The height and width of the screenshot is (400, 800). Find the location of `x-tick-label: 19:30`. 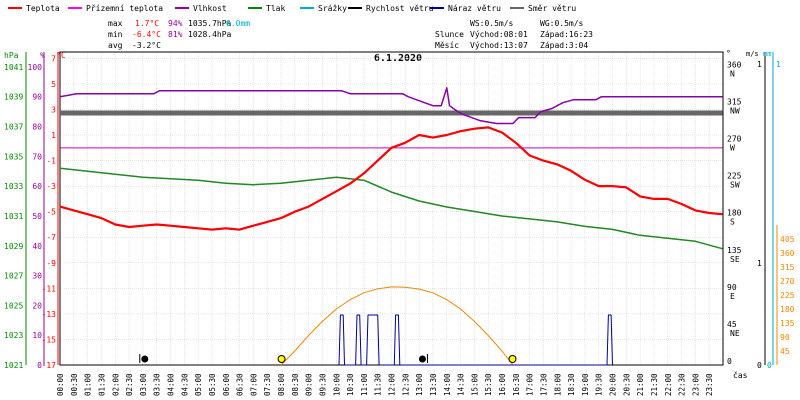

x-tick-label: 19:30 is located at coordinates (599, 384).